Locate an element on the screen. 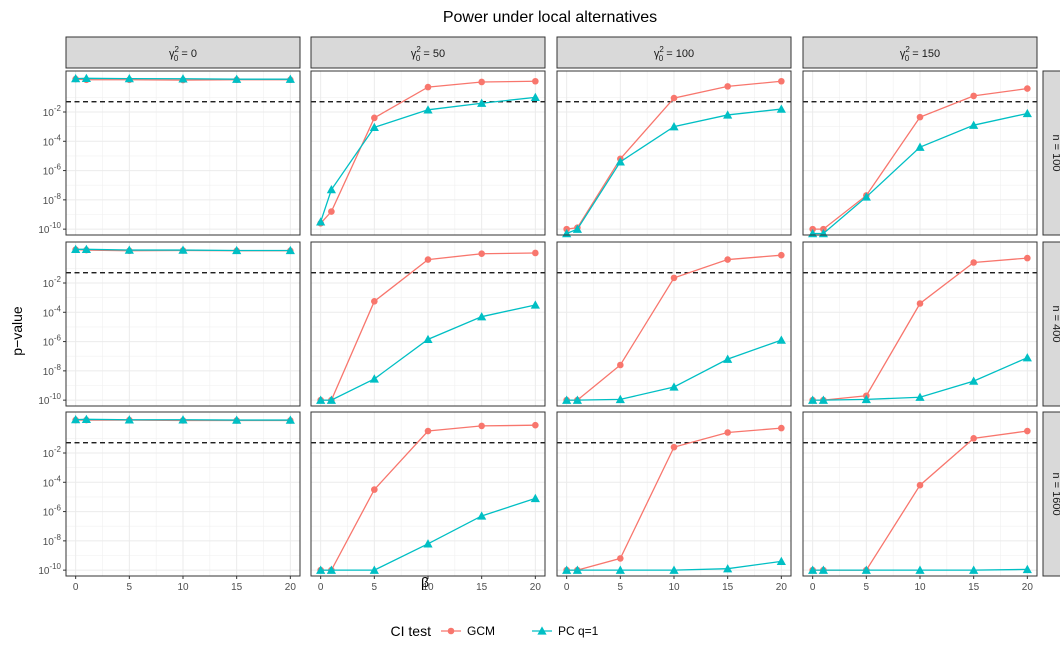 The image size is (1060, 667). row-strip is located at coordinates (1051, 153).